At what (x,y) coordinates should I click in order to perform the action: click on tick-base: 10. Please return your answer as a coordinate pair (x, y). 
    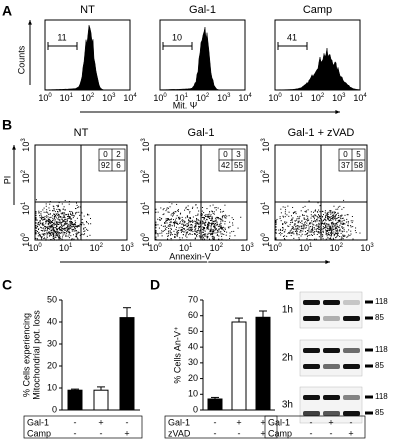
    Looking at the image, I should click on (365, 248).